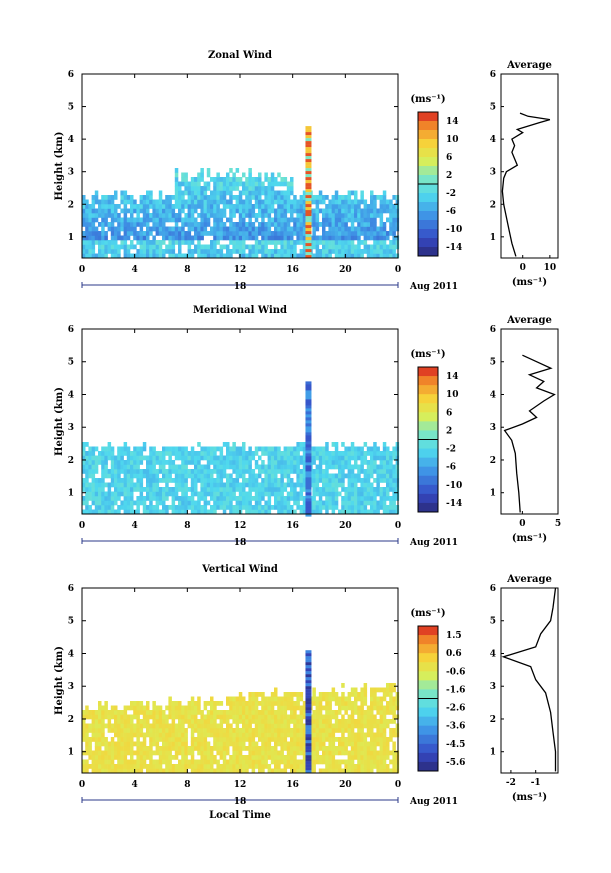 This screenshot has width=611, height=873. Describe the element at coordinates (454, 636) in the screenshot. I see `colorbar-tick-label: 1.5` at that location.